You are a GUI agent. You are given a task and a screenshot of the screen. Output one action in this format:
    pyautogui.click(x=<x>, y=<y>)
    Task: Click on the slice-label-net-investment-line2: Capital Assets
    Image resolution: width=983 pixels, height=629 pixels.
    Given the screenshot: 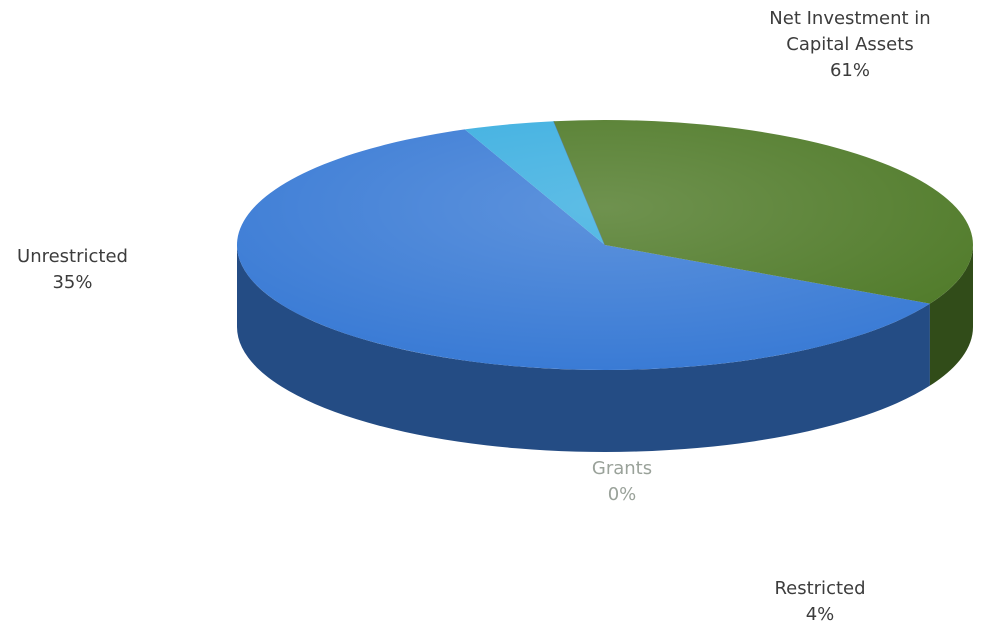 What is the action you would take?
    pyautogui.click(x=850, y=44)
    